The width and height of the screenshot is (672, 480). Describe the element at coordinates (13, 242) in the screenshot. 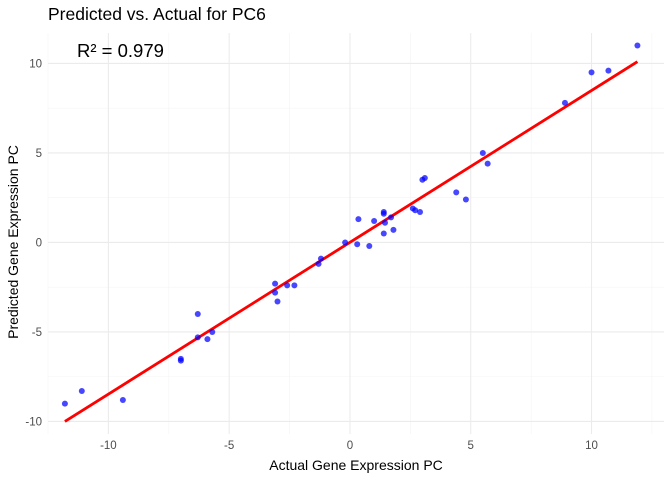

I see `y-axis-title: Predicted Gene Expression PC` at that location.